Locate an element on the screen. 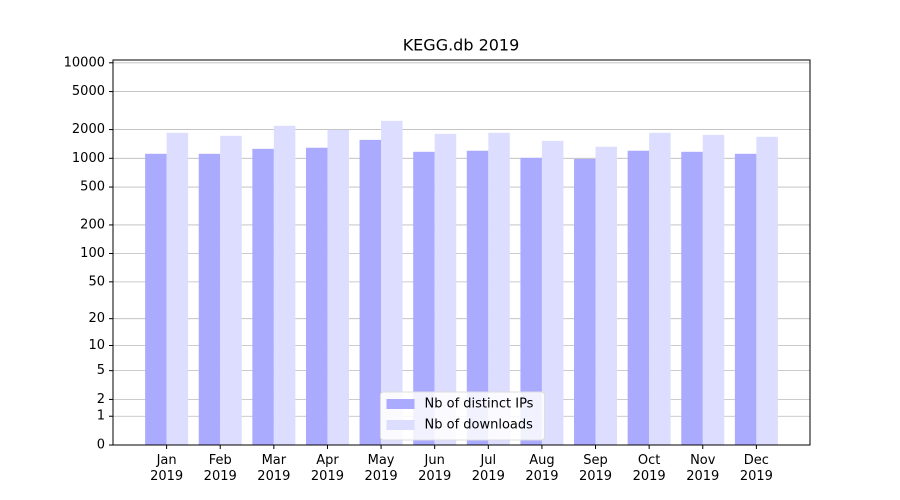 This screenshot has height=500, width=900. y-tick-label: 0 is located at coordinates (101, 445).